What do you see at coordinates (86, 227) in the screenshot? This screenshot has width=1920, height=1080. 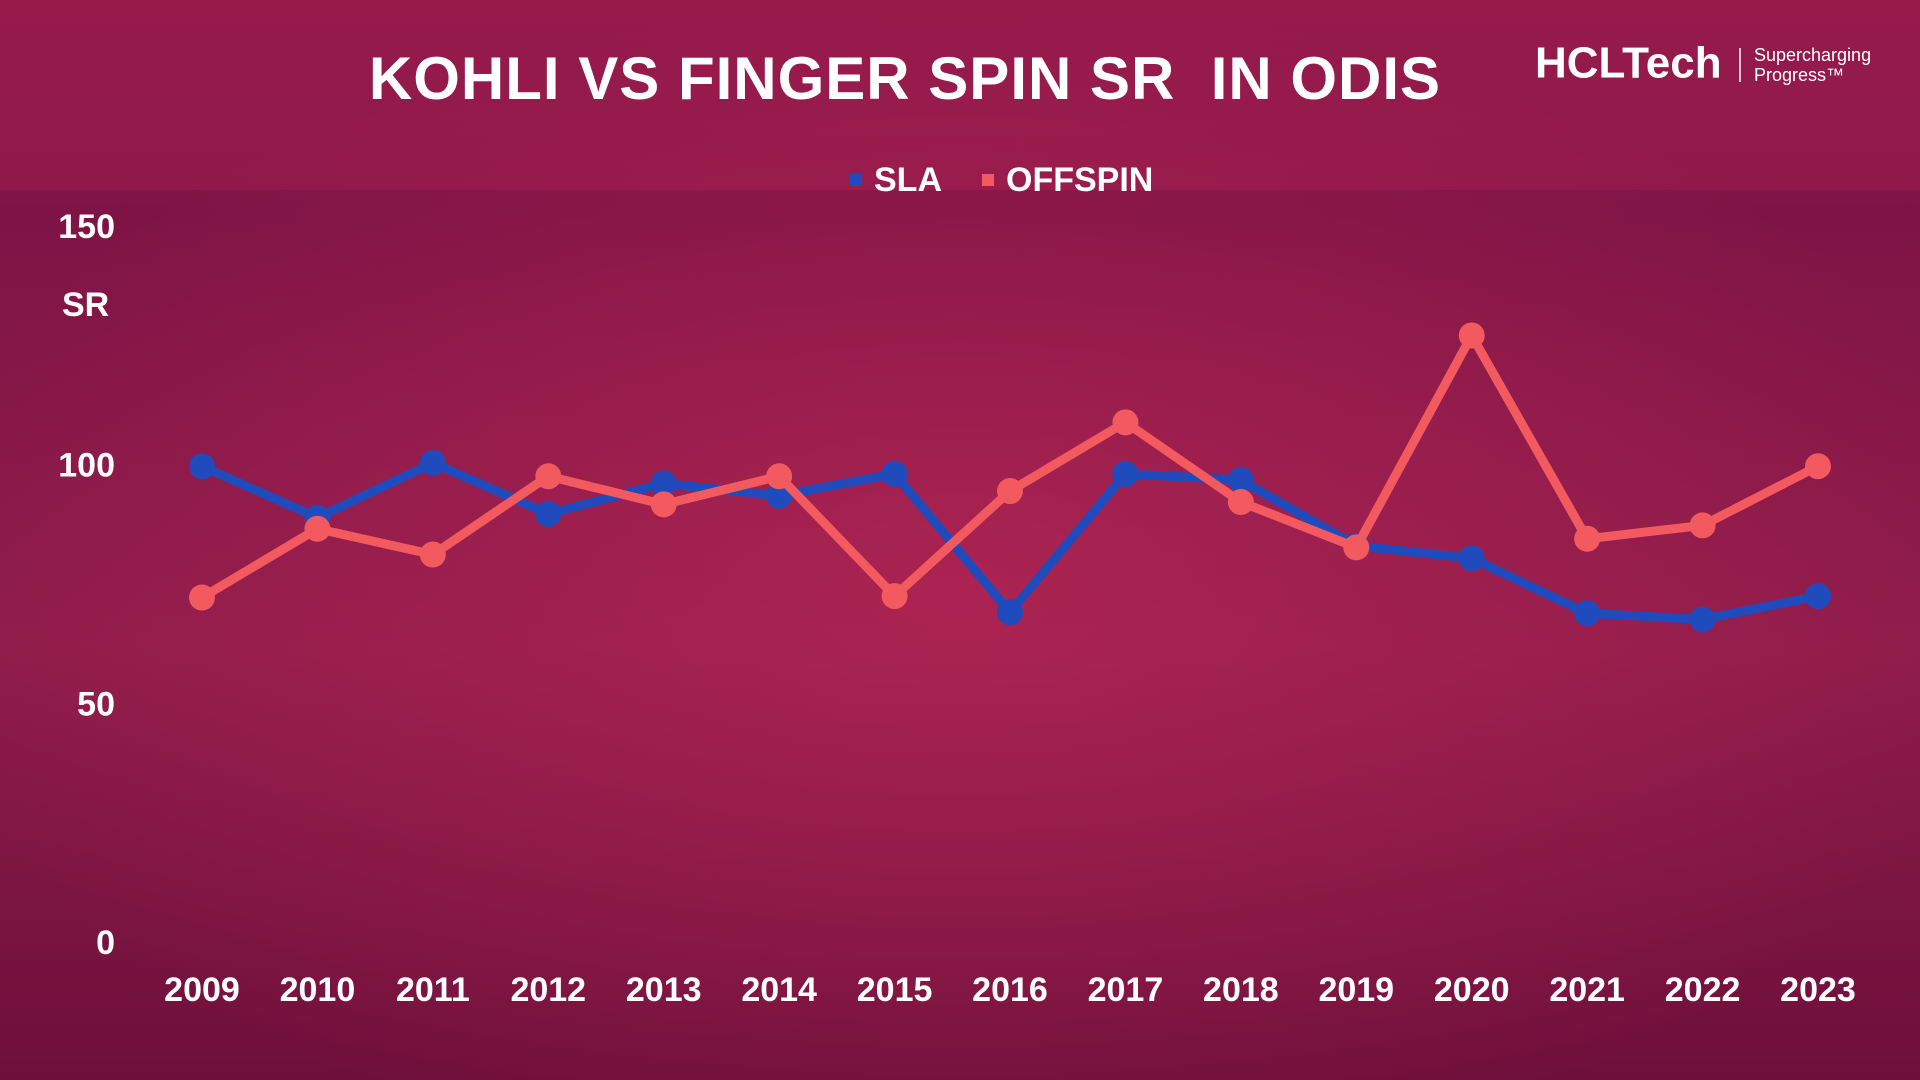 I see `y-tick-label: 150` at bounding box center [86, 227].